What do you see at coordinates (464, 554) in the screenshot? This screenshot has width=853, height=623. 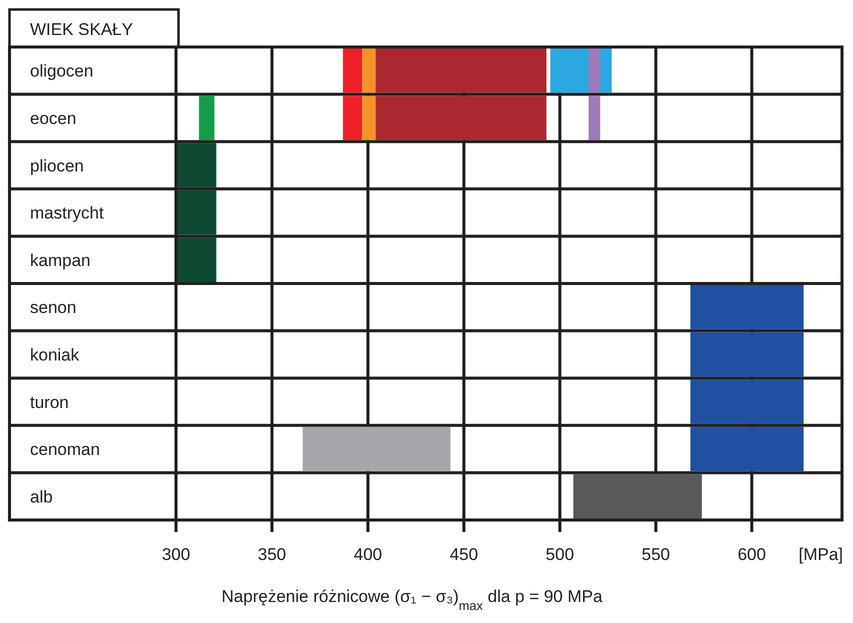 I see `x-tick-label: 450` at bounding box center [464, 554].